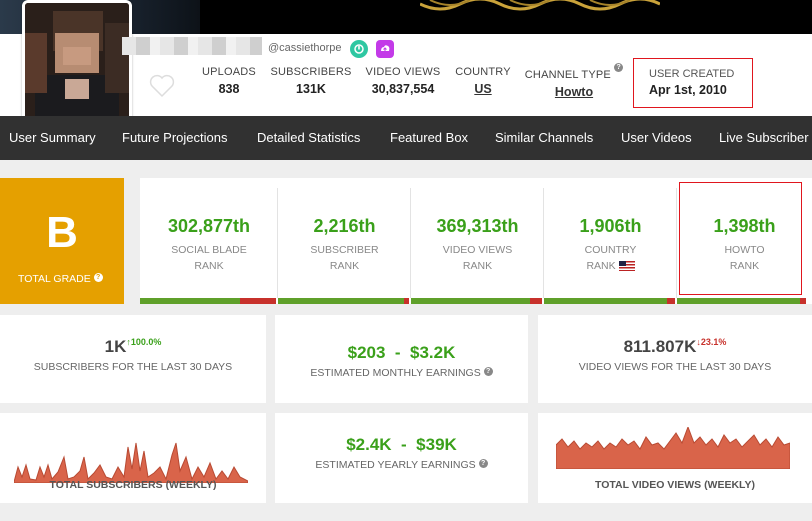 The image size is (812, 521). I want to click on subs-30-label: SUBSCRIBERS FOR THE LAST 30 DAYS, so click(133, 367).